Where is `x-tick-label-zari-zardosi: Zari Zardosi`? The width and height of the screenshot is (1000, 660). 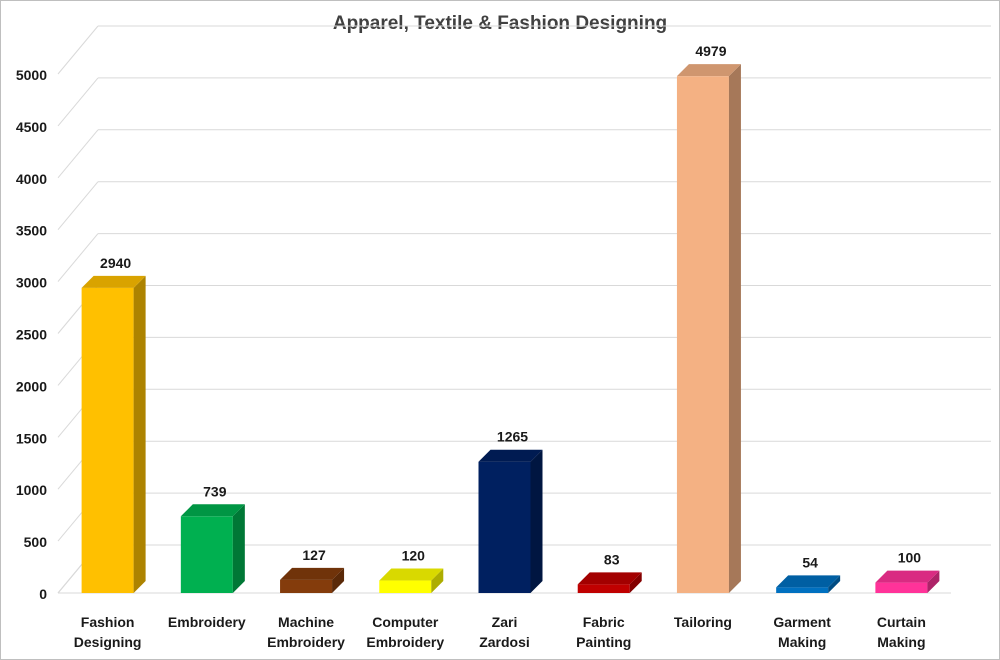 x-tick-label-zari-zardosi: Zari Zardosi is located at coordinates (504, 632).